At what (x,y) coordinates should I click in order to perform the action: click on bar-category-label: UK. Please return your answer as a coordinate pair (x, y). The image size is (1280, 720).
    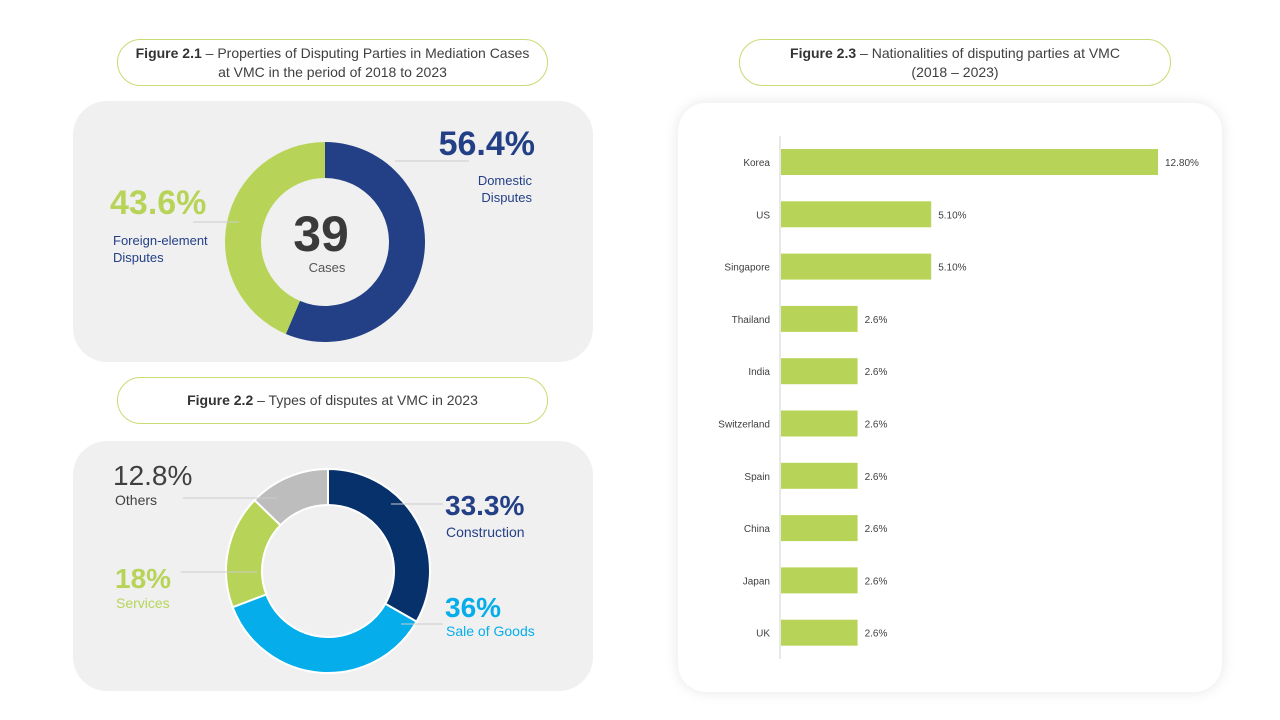
    Looking at the image, I should click on (763, 634).